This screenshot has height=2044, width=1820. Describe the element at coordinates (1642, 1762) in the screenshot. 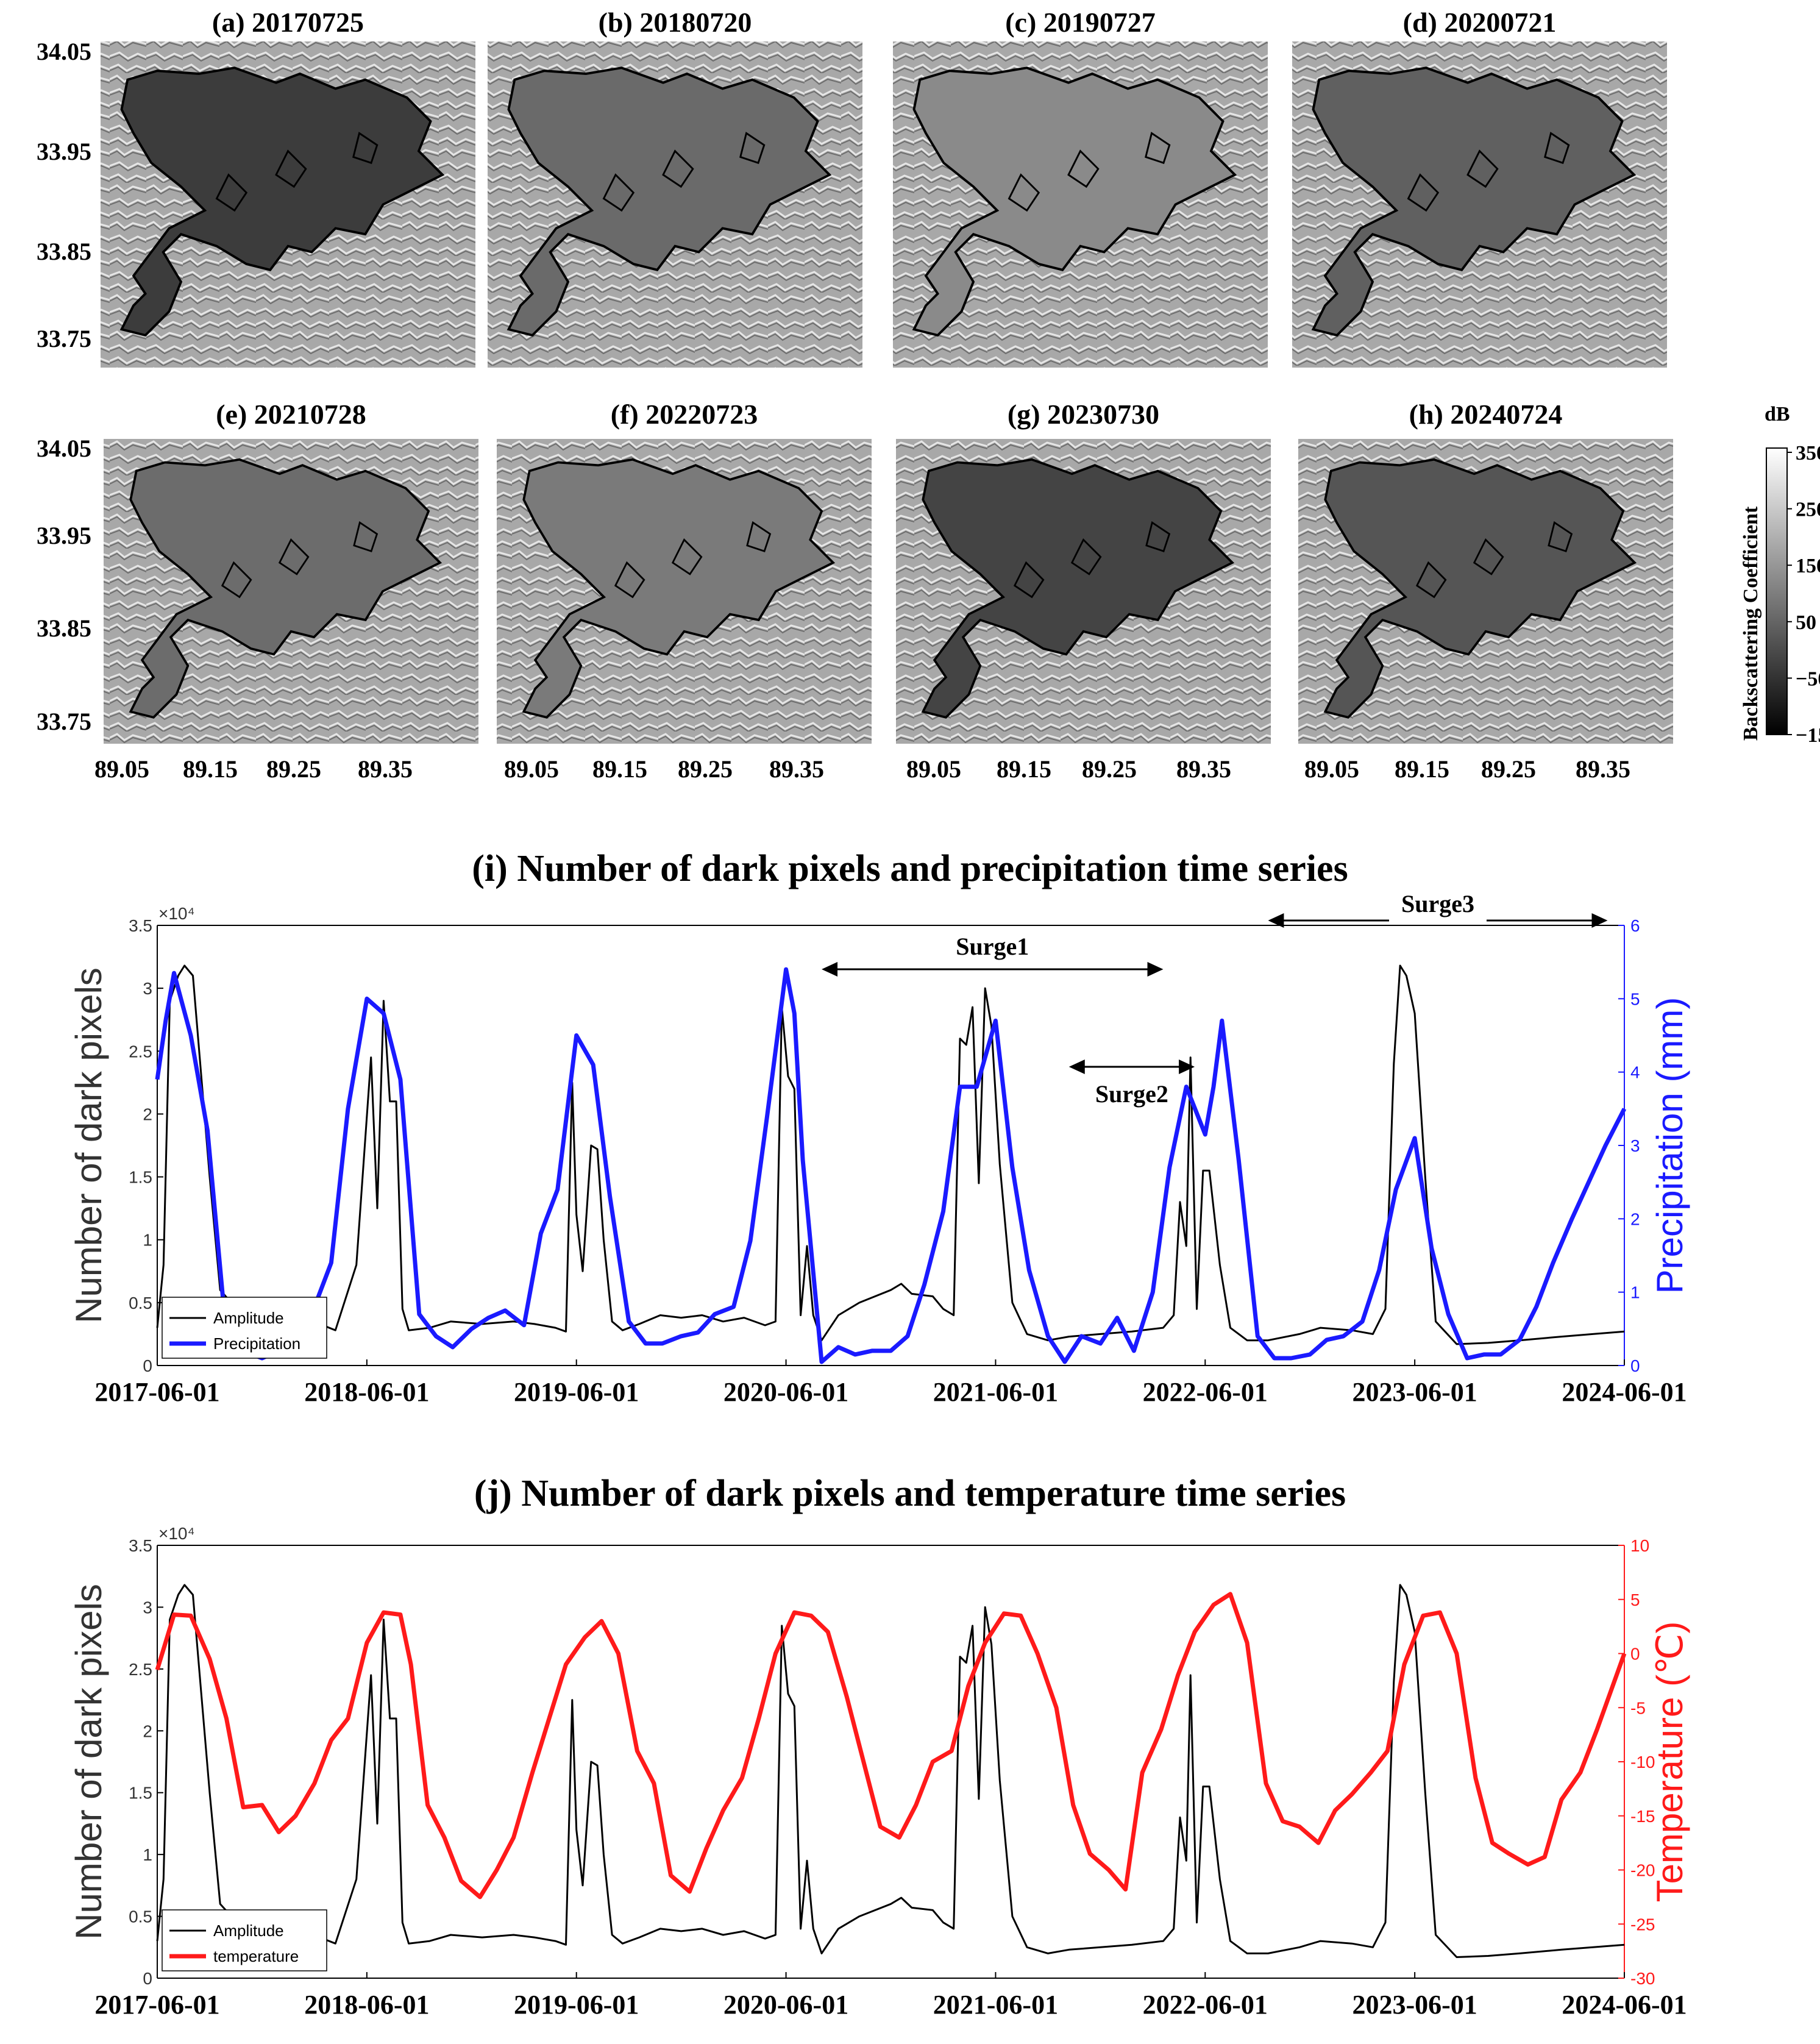

I see `y-right-tick-label: -10` at that location.